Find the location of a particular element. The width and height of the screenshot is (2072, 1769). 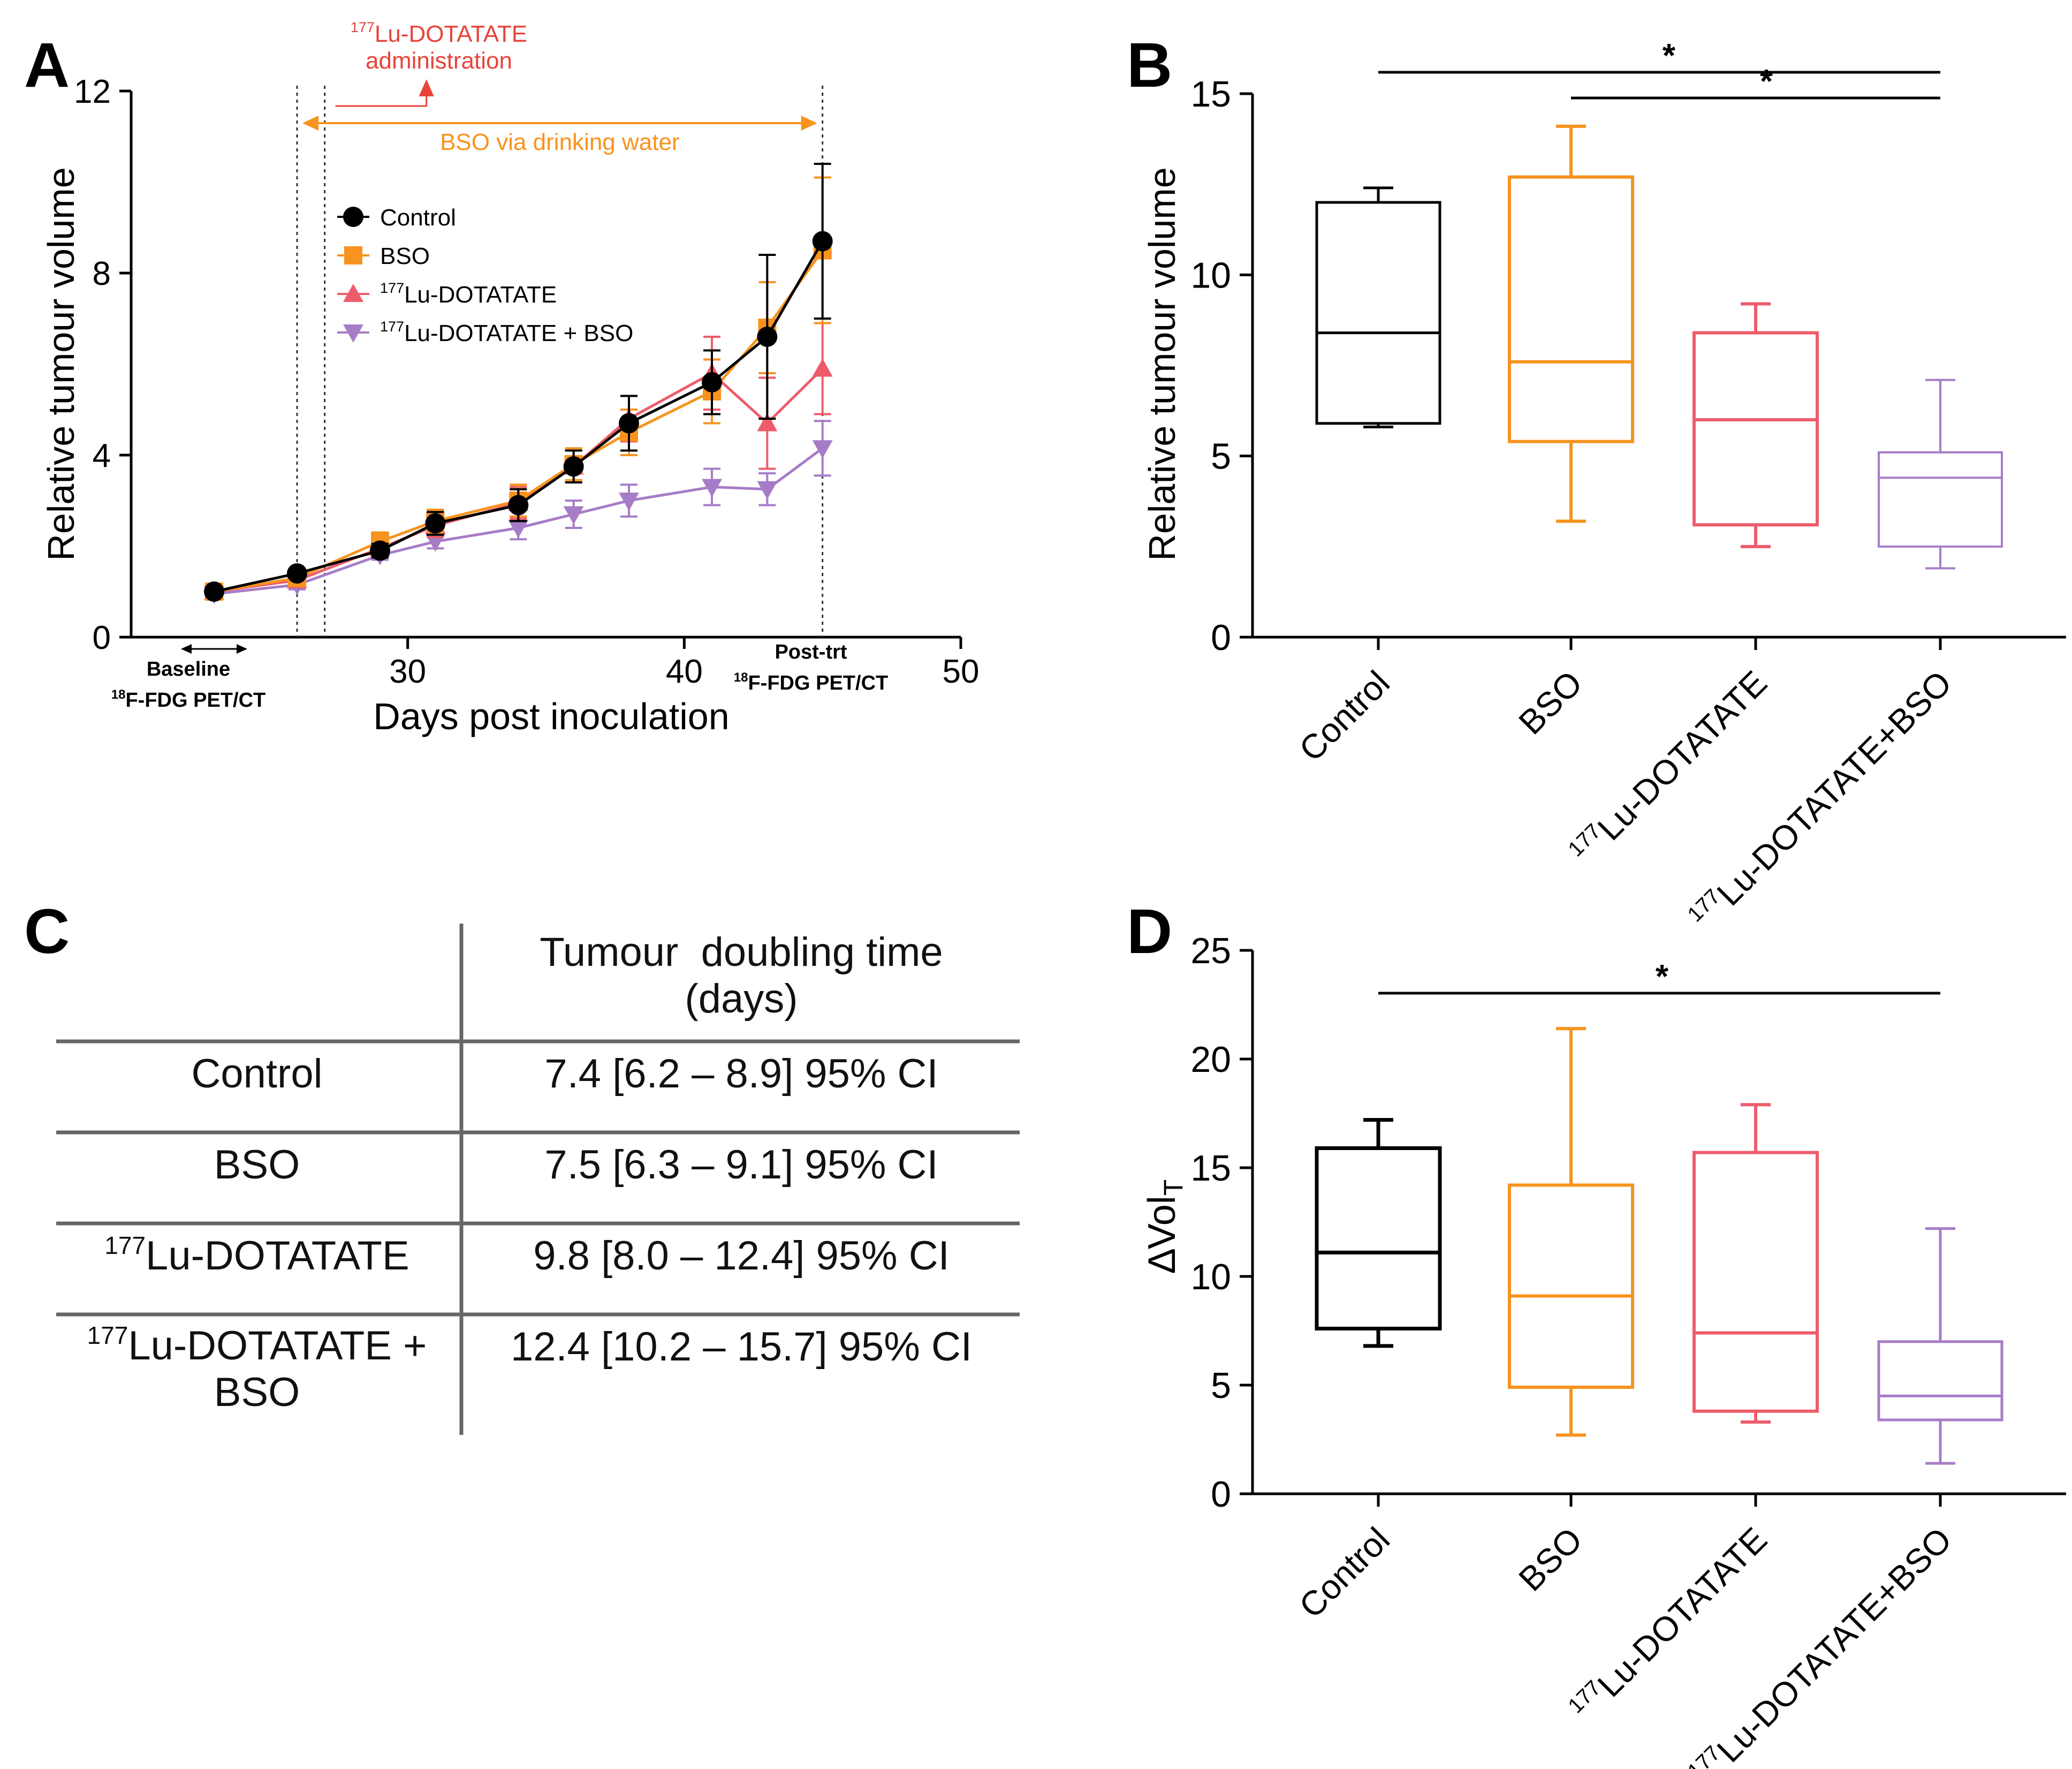

table-row-name: 177Lu-DOTATATE + BSO is located at coordinates (257, 1368).